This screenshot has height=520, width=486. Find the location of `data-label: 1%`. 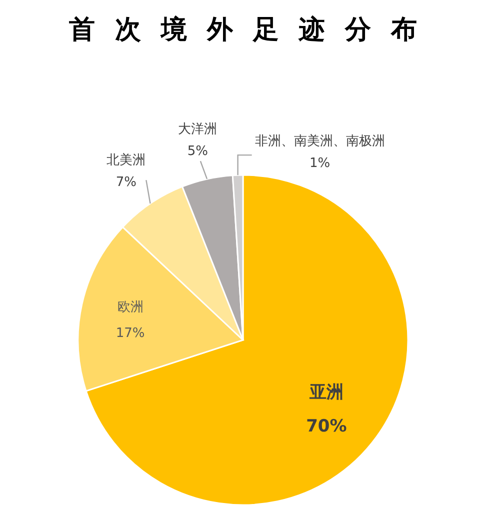

data-label: 1% is located at coordinates (320, 164).